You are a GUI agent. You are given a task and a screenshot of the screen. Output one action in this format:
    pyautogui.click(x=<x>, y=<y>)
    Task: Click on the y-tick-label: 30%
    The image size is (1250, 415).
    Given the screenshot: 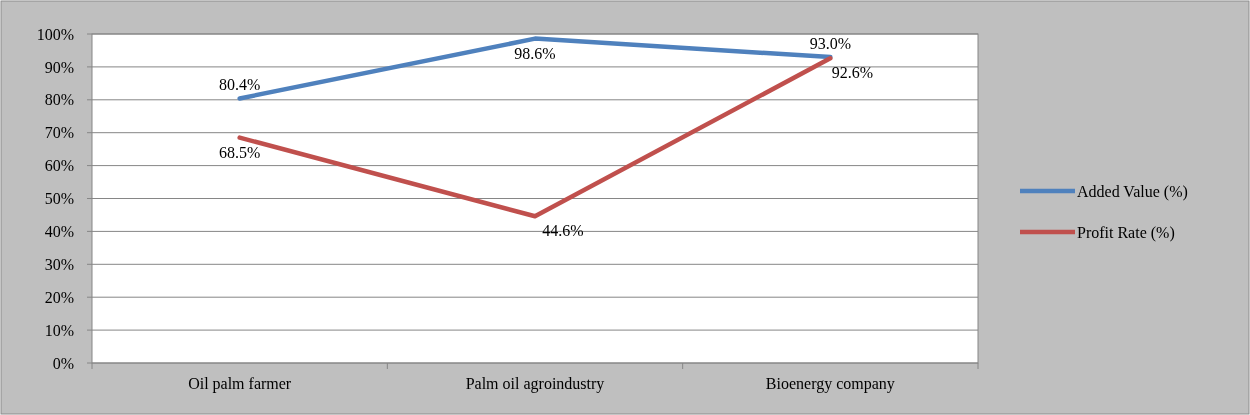 What is the action you would take?
    pyautogui.click(x=59, y=264)
    